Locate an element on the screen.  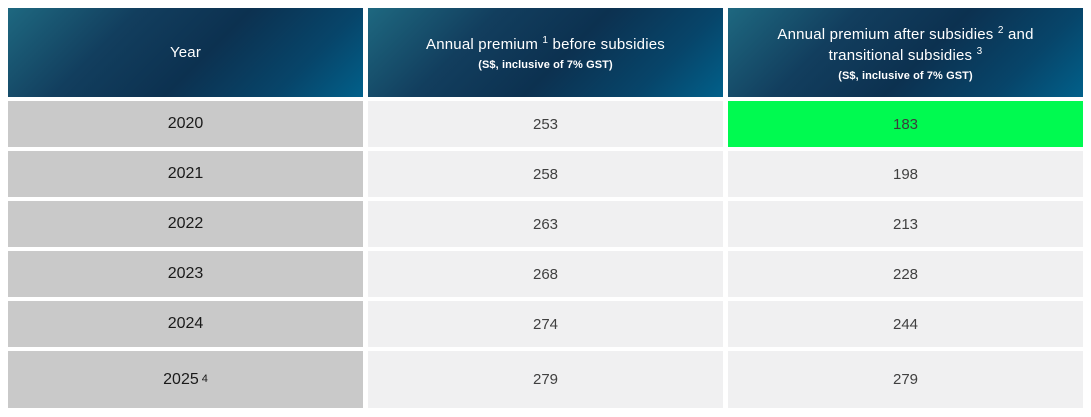
footnote-ref-2: 2 is located at coordinates (1000, 30).